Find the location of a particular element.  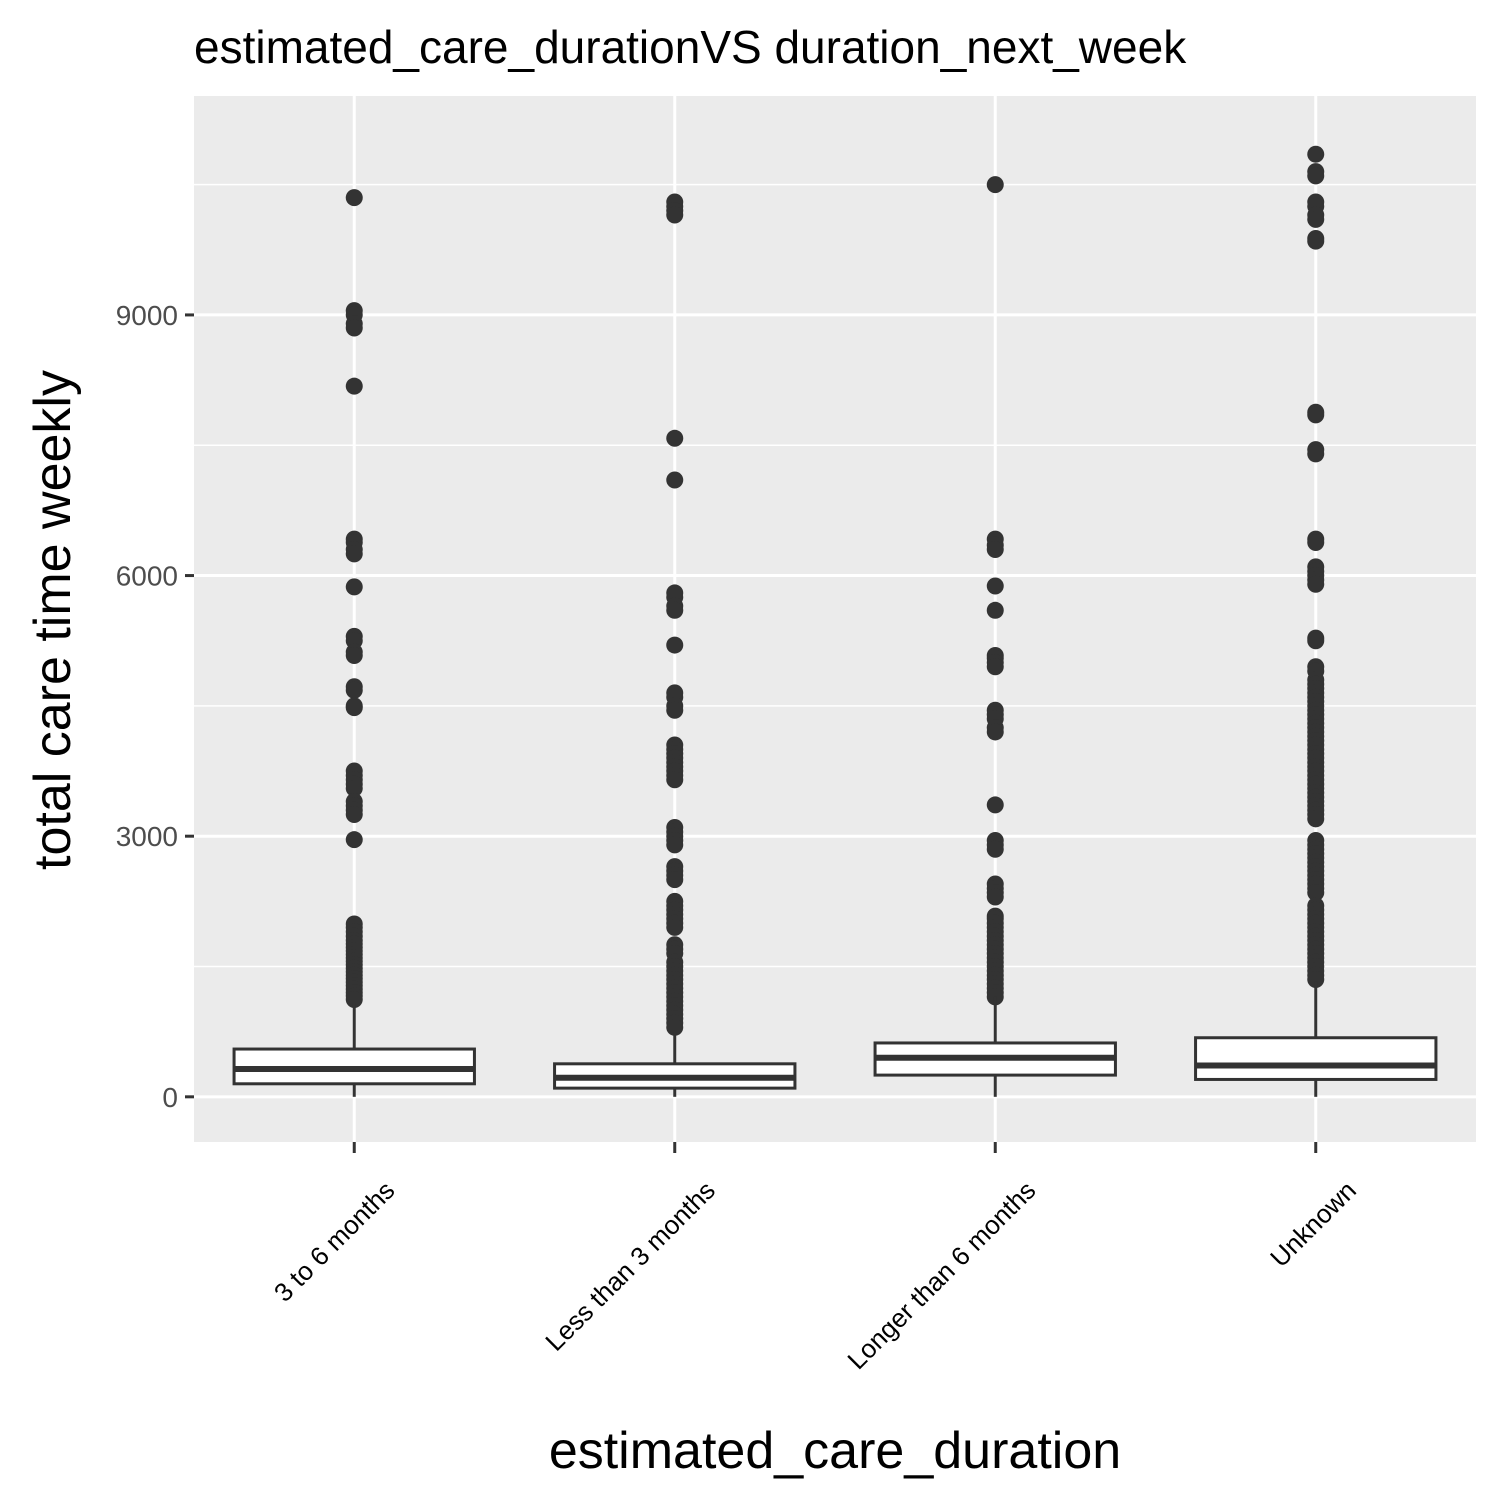

boxplot-less-than-3-months is located at coordinates (675, 645).